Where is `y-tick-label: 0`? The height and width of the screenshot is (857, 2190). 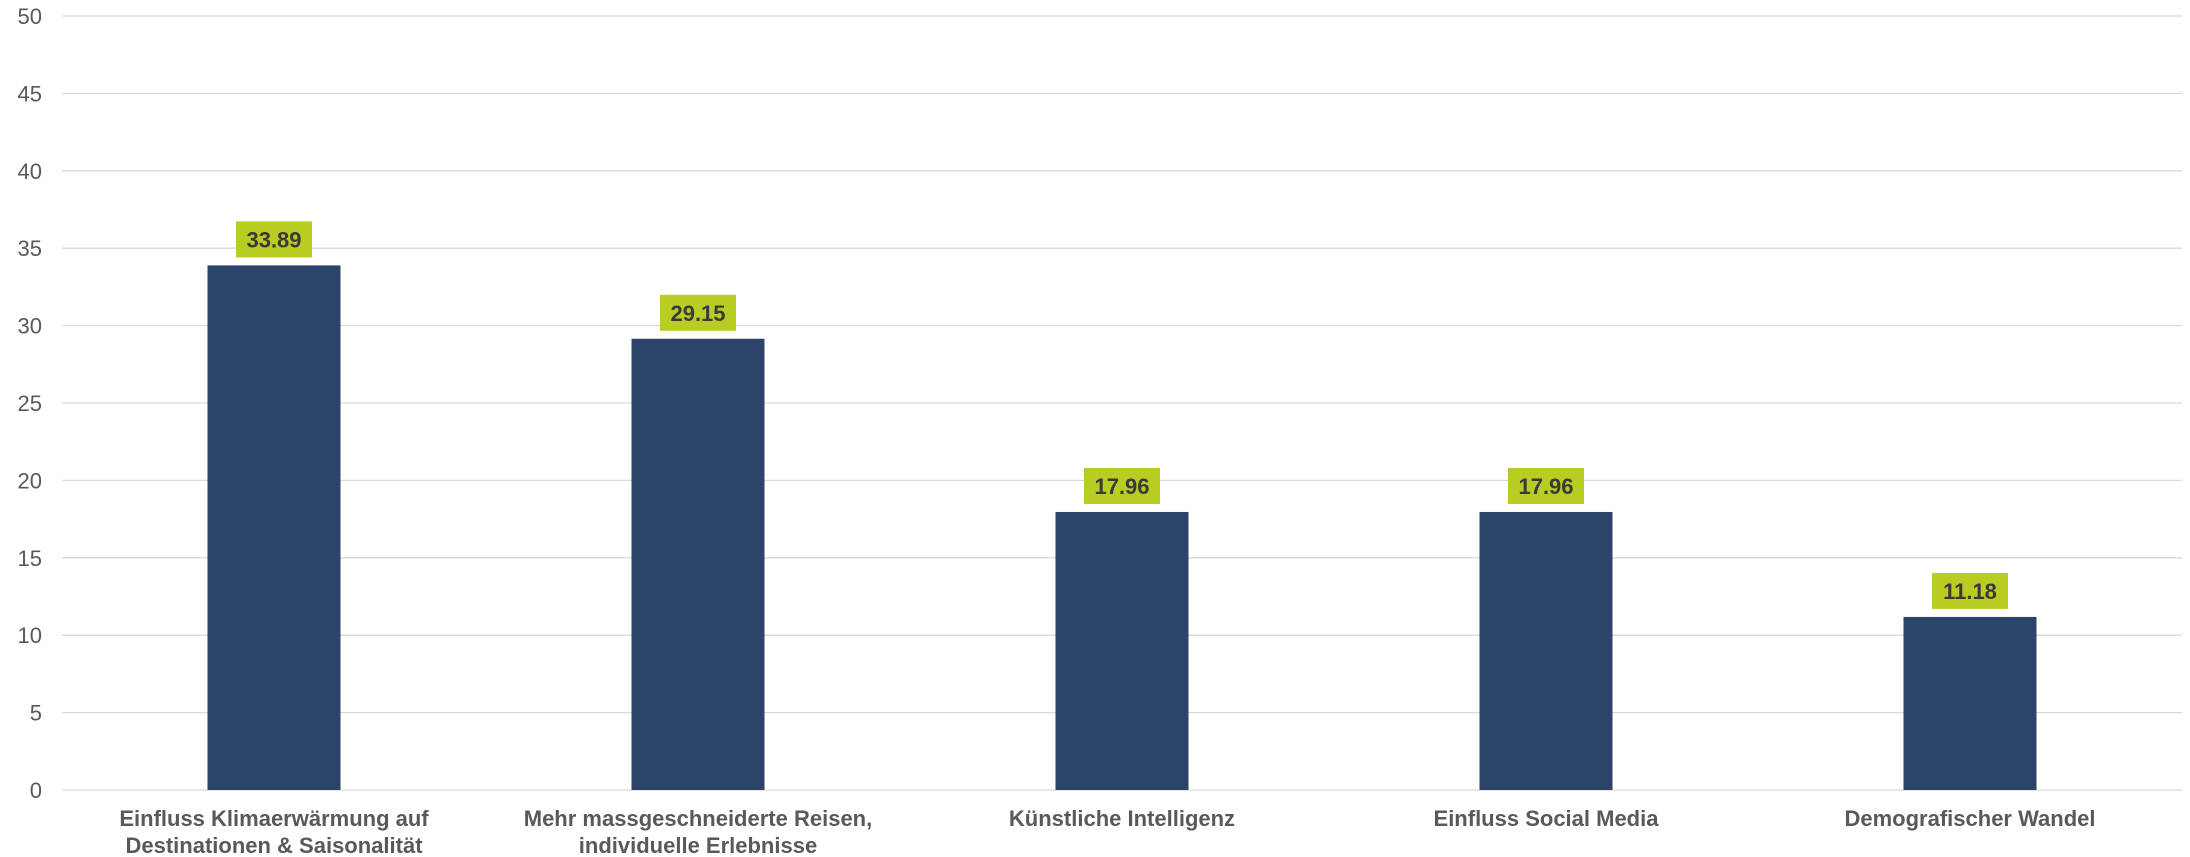 y-tick-label: 0 is located at coordinates (36, 790).